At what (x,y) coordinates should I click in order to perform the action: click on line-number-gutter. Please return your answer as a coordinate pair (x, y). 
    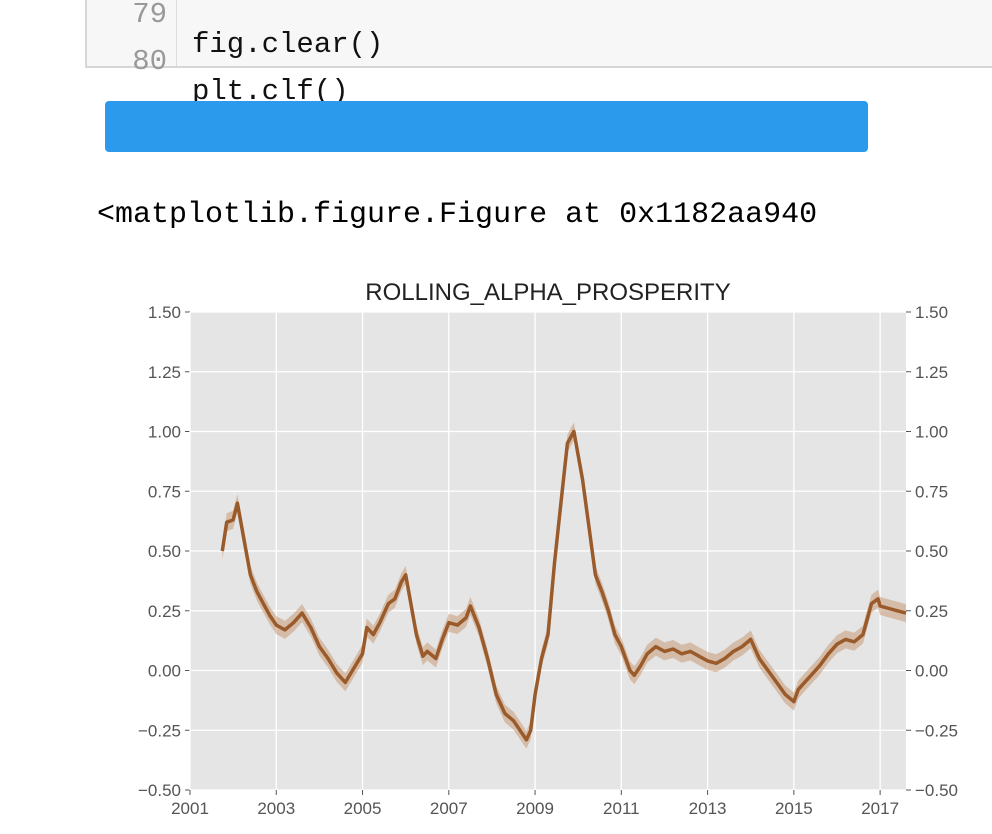
    Looking at the image, I should click on (132, 33).